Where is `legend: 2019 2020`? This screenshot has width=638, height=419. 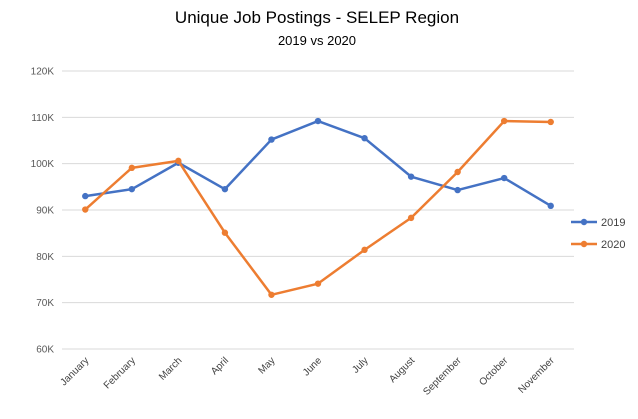
legend: 2019 2020 is located at coordinates (598, 234).